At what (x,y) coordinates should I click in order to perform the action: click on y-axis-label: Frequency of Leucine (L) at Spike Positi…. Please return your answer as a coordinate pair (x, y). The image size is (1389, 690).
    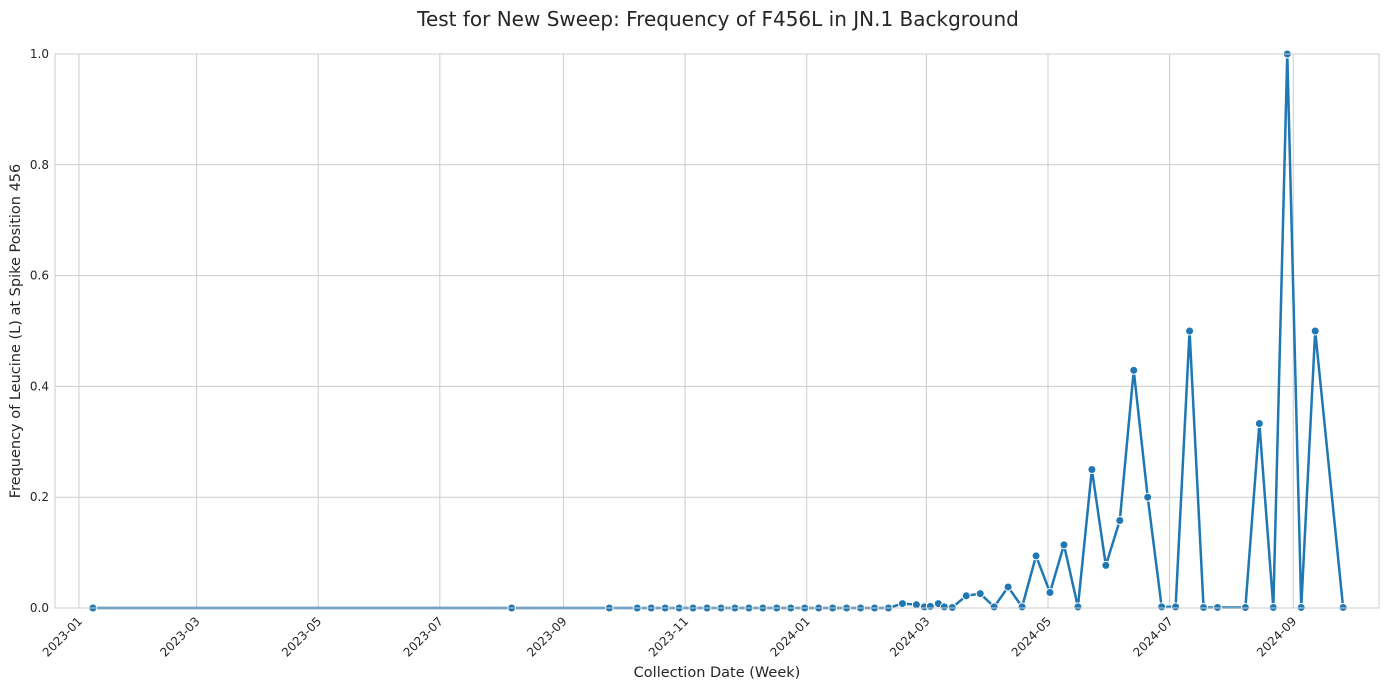
    Looking at the image, I should click on (16, 331).